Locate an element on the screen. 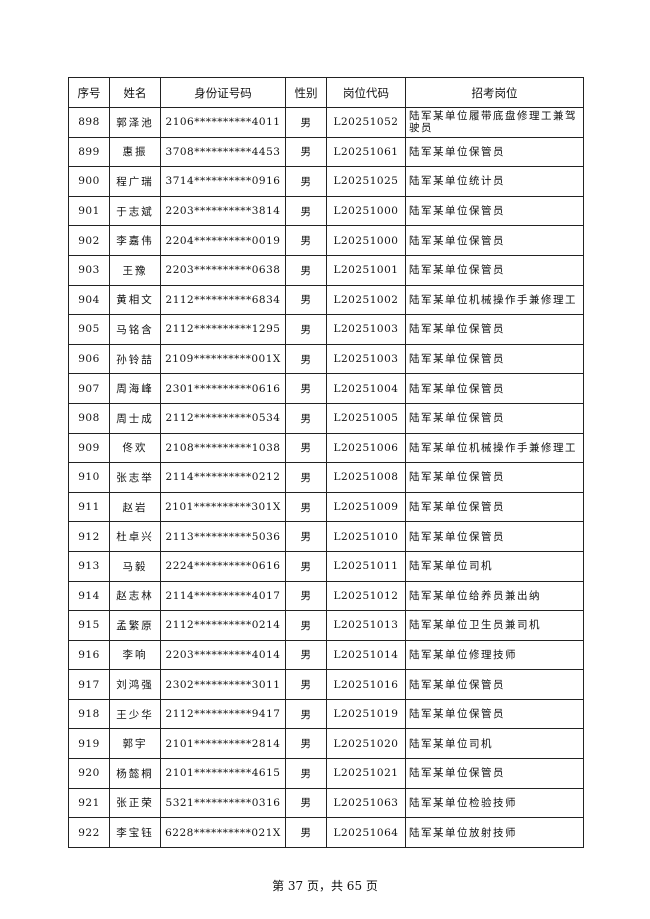 The width and height of the screenshot is (650, 919). cell-serial: 919 is located at coordinates (89, 744).